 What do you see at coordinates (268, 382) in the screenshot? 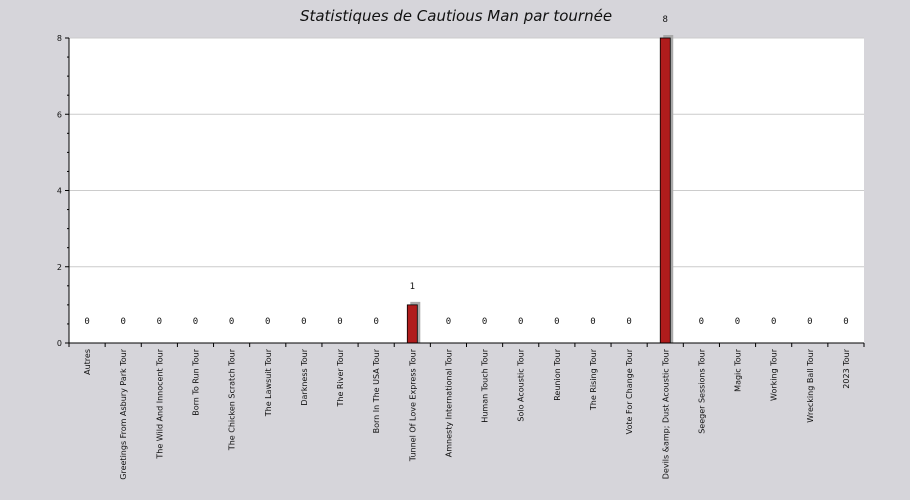
I see `category-label: The Lawsuit Tour` at bounding box center [268, 382].